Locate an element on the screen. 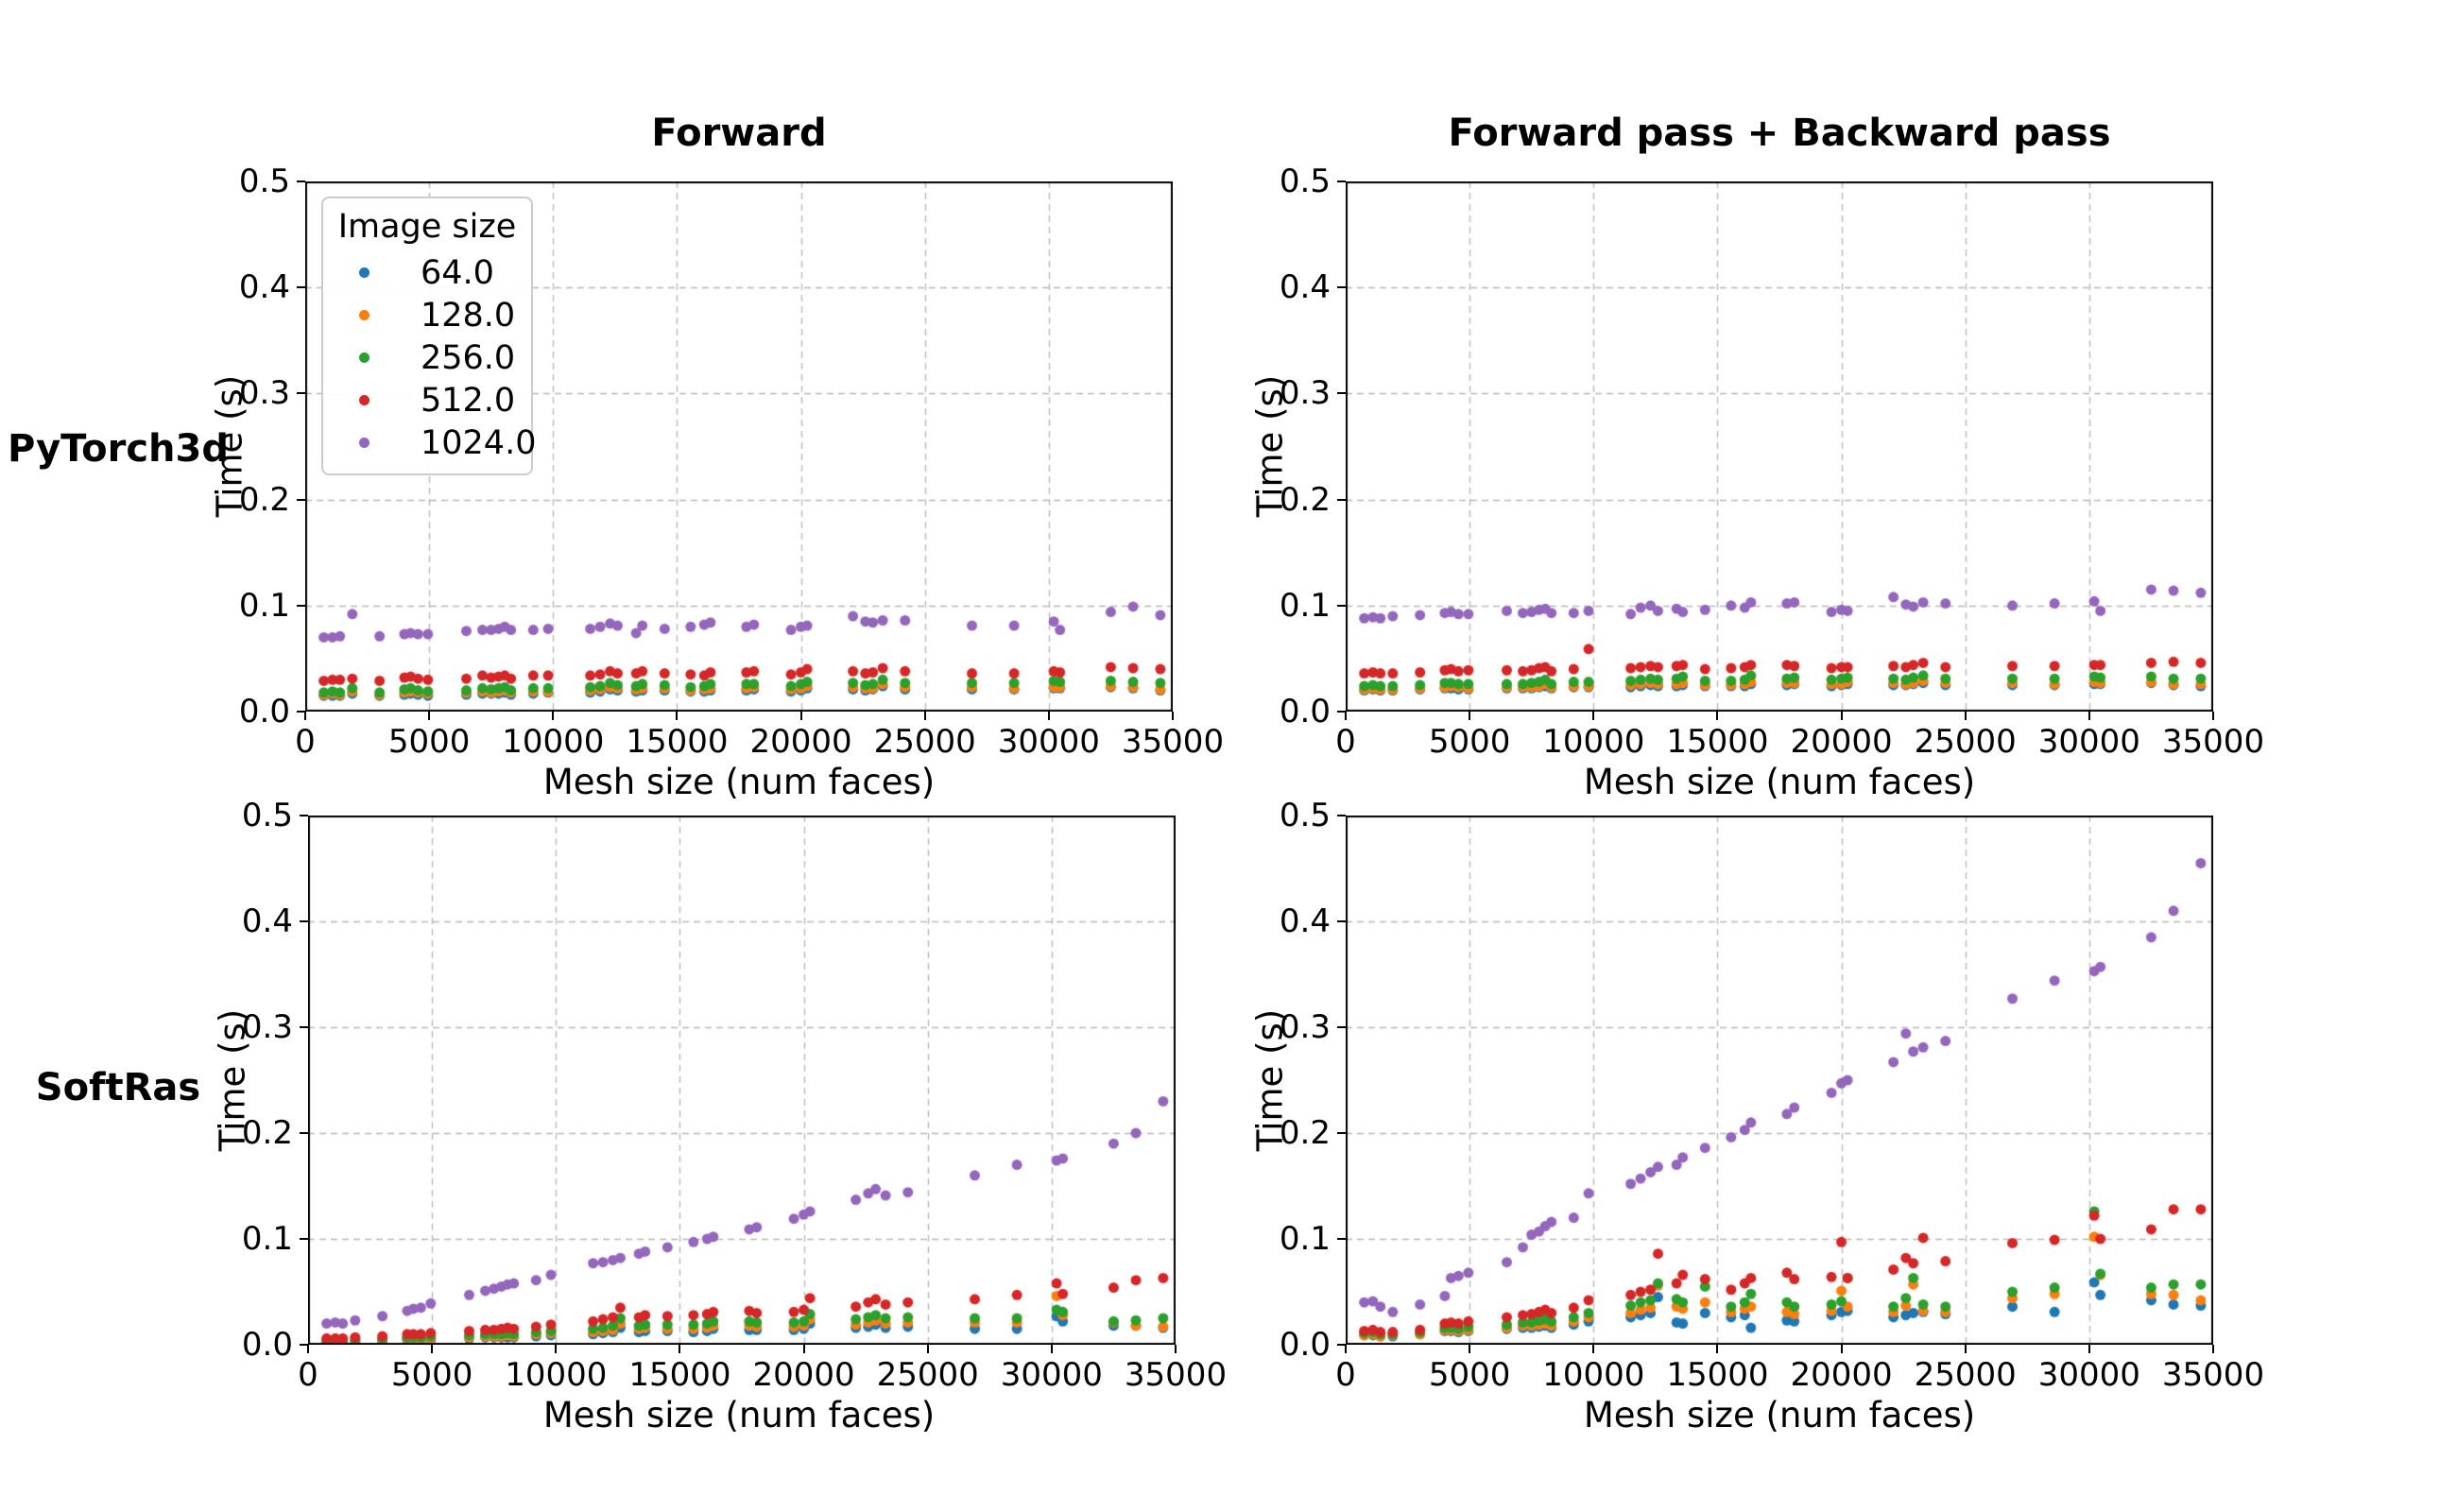 This screenshot has width=2457, height=1512. legend-entry-1024.0: 1024.0 is located at coordinates (429, 442).